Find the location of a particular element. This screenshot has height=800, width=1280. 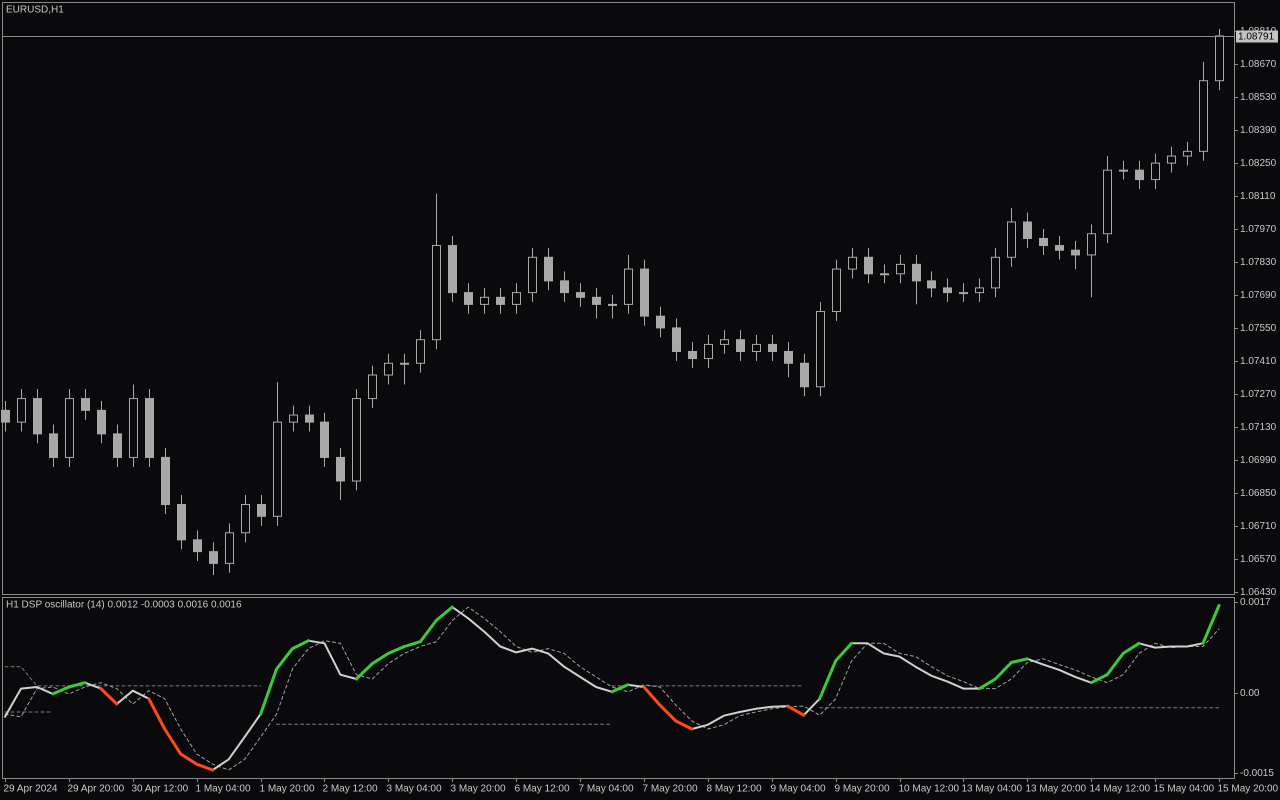

y-tick-label: 1.06430 is located at coordinates (1258, 592).